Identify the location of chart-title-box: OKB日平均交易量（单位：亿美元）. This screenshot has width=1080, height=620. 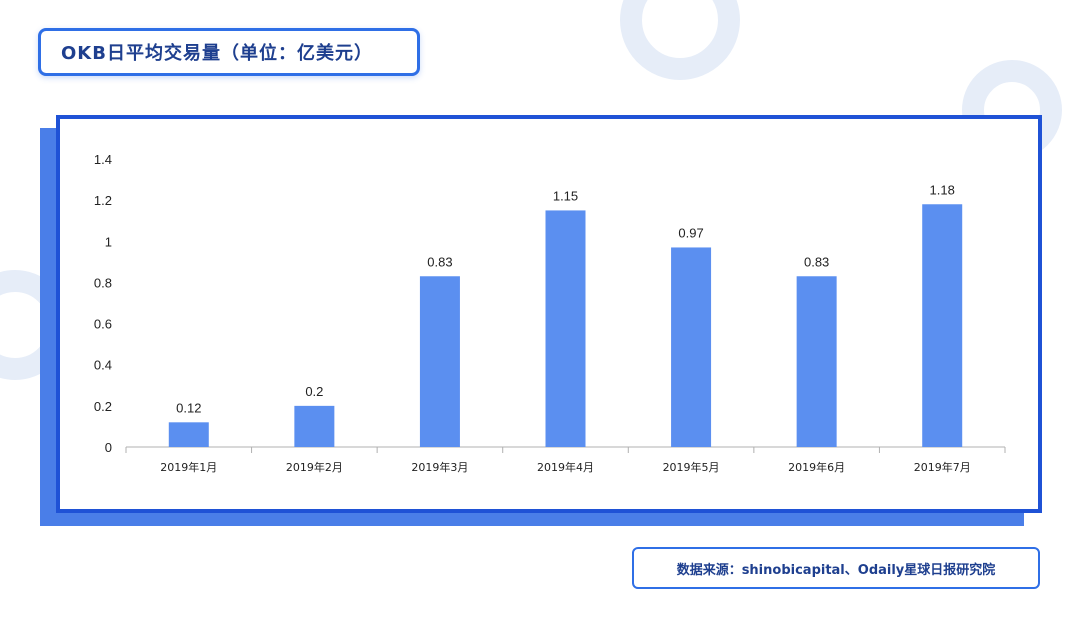
(229, 52).